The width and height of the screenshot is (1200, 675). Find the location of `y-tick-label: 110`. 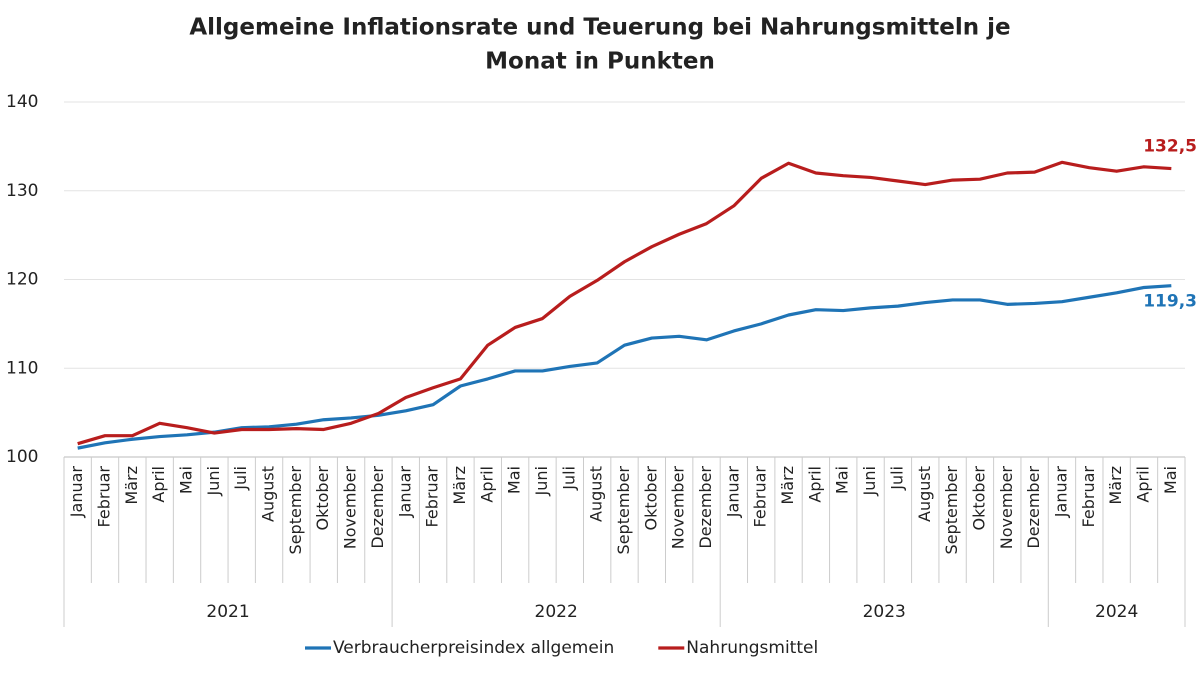

y-tick-label: 110 is located at coordinates (22, 368).